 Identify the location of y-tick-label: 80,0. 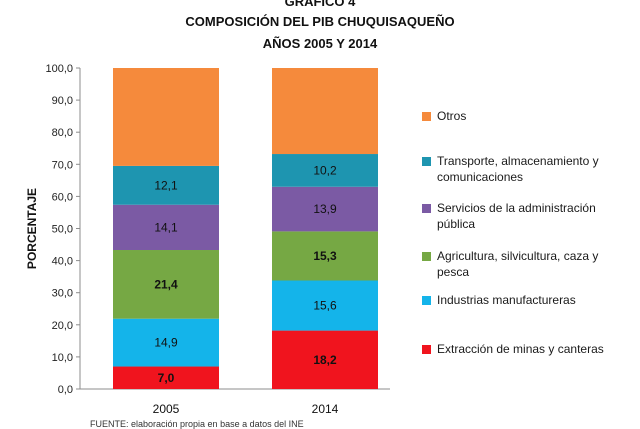
(62, 133).